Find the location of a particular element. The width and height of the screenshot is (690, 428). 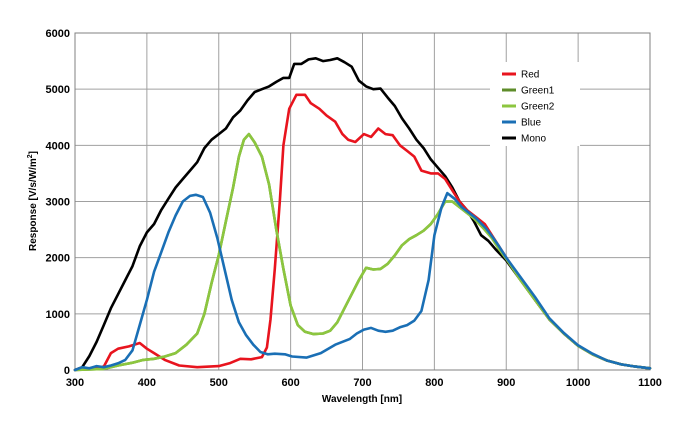

y-tick-label: 3000 is located at coordinates (58, 203).